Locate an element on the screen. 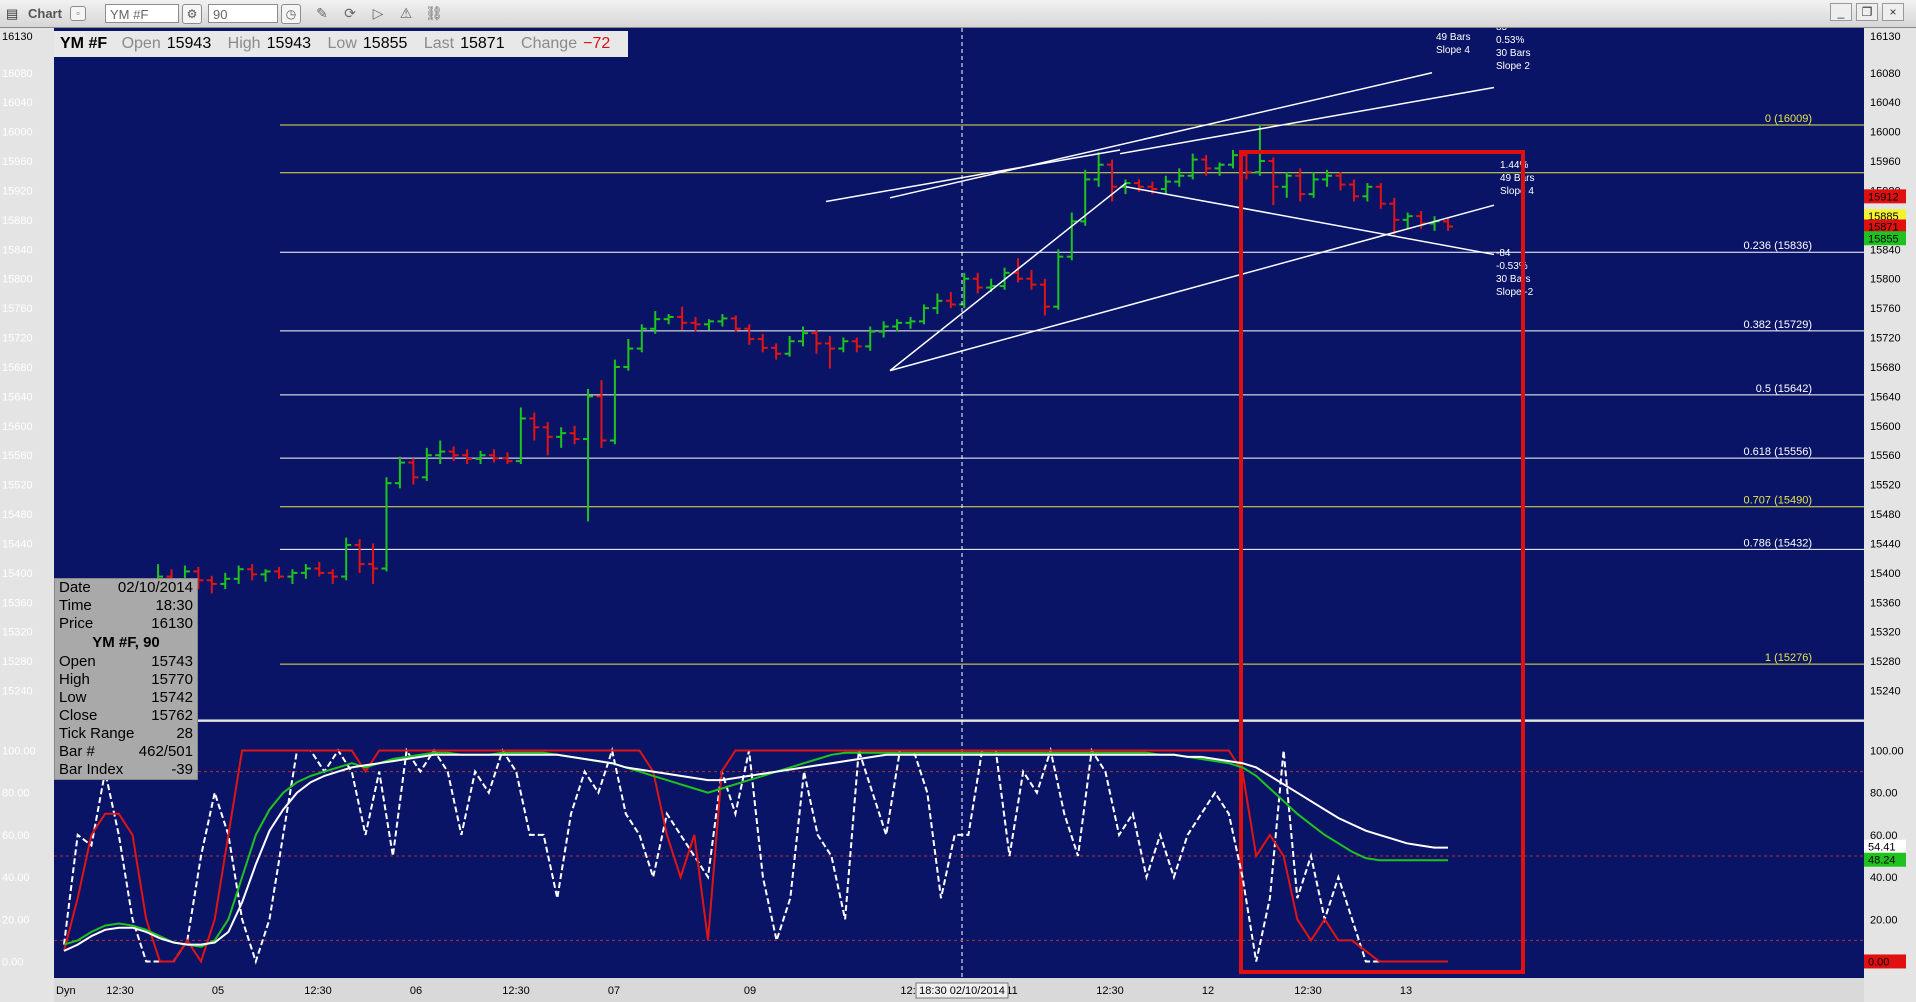 Image resolution: width=1916 pixels, height=1002 pixels. price-axis-tick-left: 15920 is located at coordinates (17, 191).